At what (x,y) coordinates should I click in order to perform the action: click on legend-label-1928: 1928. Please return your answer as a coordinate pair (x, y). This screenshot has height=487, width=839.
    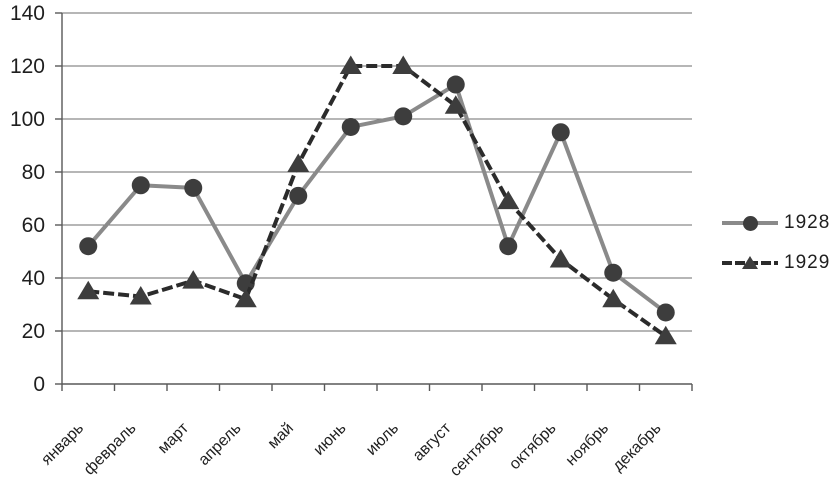
    Looking at the image, I should click on (807, 222).